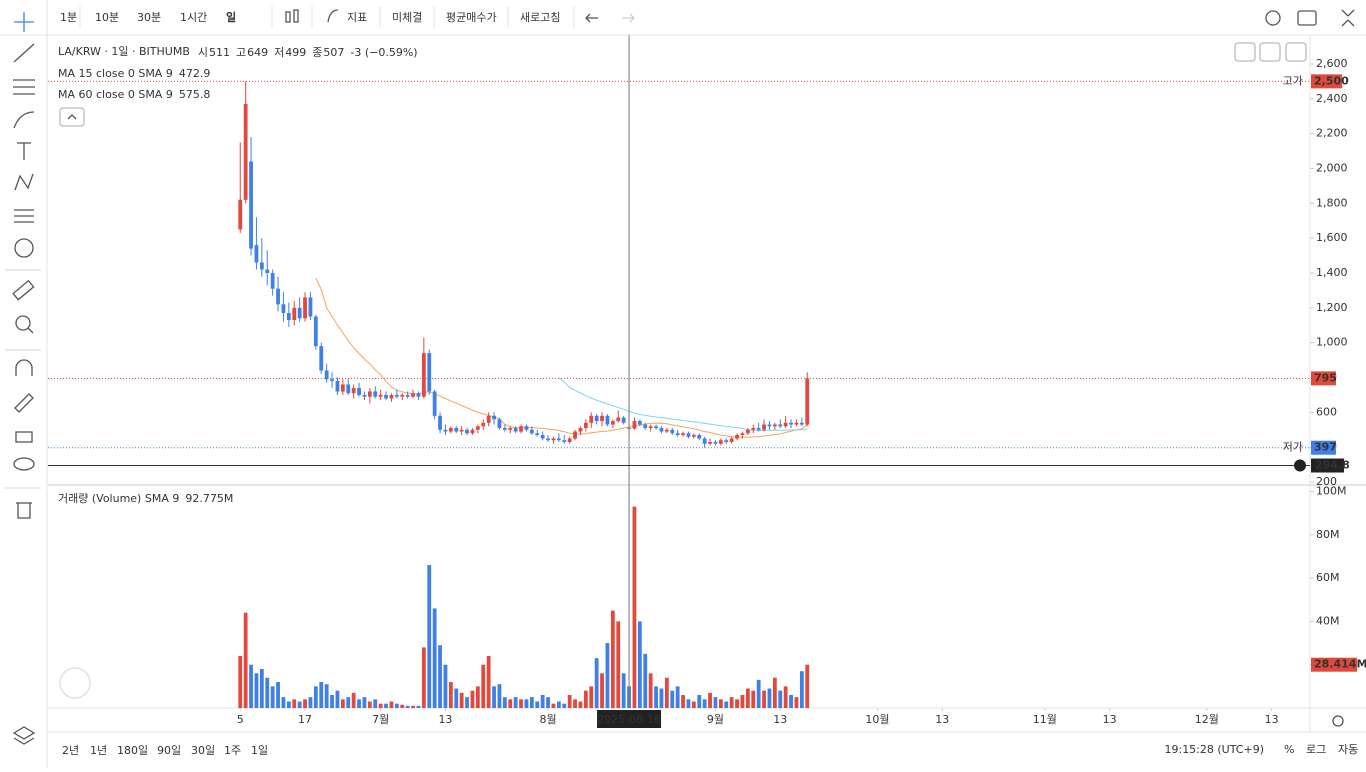 The width and height of the screenshot is (1366, 772). What do you see at coordinates (24, 367) in the screenshot?
I see `magnet-tool` at bounding box center [24, 367].